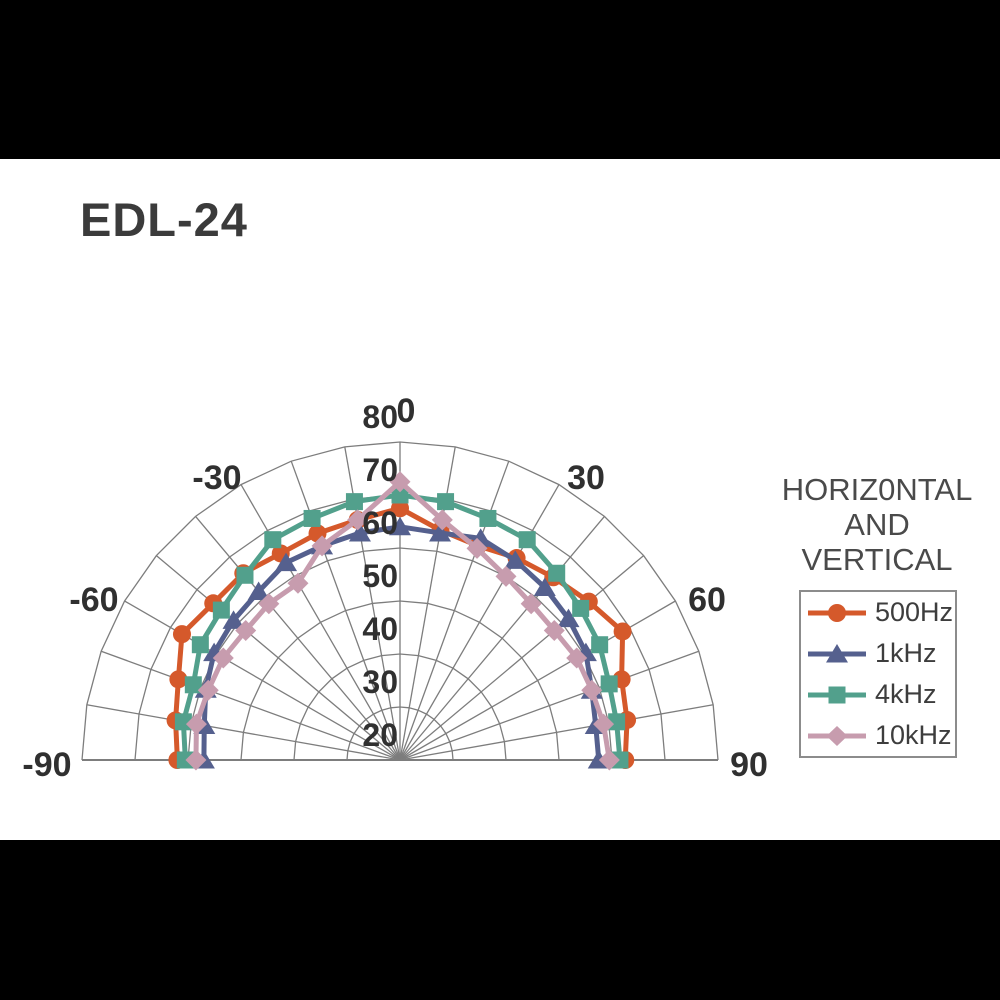 The height and width of the screenshot is (1000, 1000). What do you see at coordinates (380, 576) in the screenshot?
I see `radial-axis-label-50: 50` at bounding box center [380, 576].